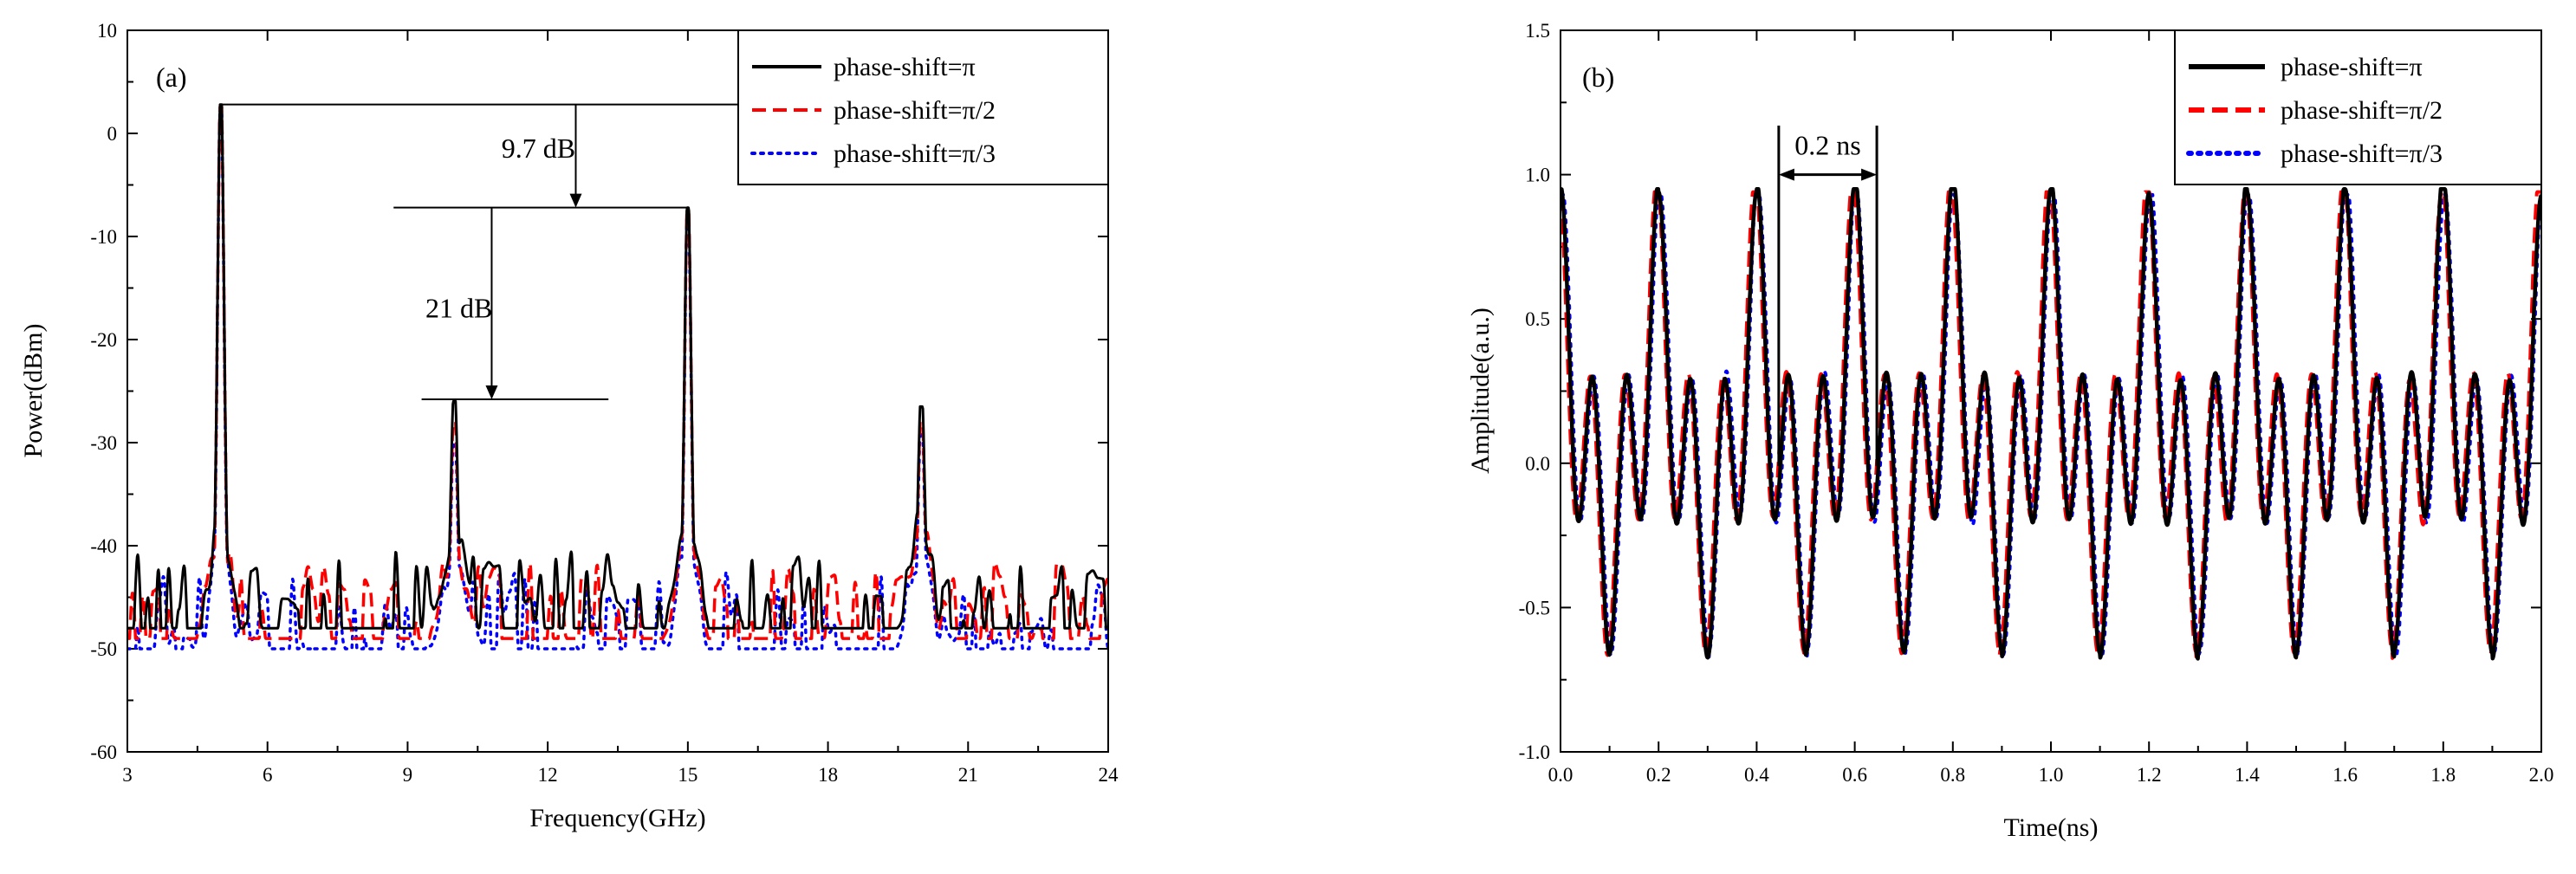  Describe the element at coordinates (915, 110) in the screenshot. I see `legend-a-label-pi-half: phase-shift=π/2` at that location.